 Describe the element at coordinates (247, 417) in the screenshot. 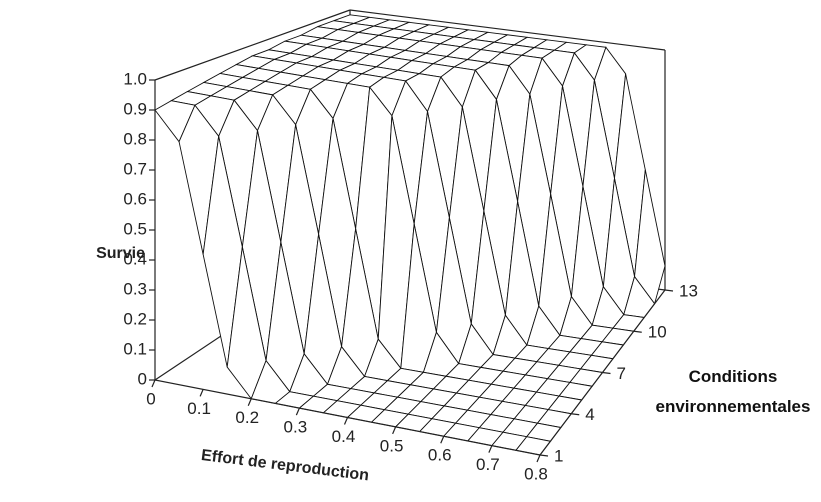

I see `x-tick-label: 0.2` at that location.